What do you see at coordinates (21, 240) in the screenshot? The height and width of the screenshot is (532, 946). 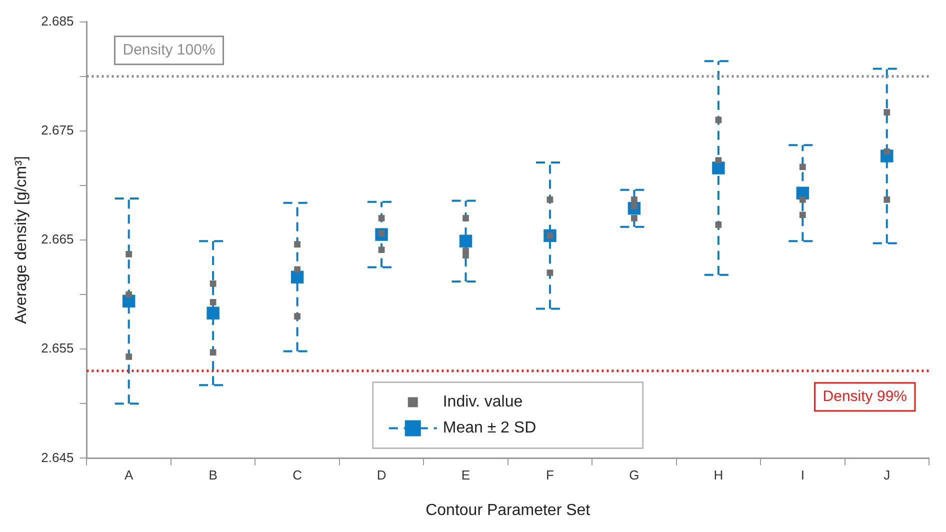 I see `y-axis-title: Average density [g/cm³]` at bounding box center [21, 240].